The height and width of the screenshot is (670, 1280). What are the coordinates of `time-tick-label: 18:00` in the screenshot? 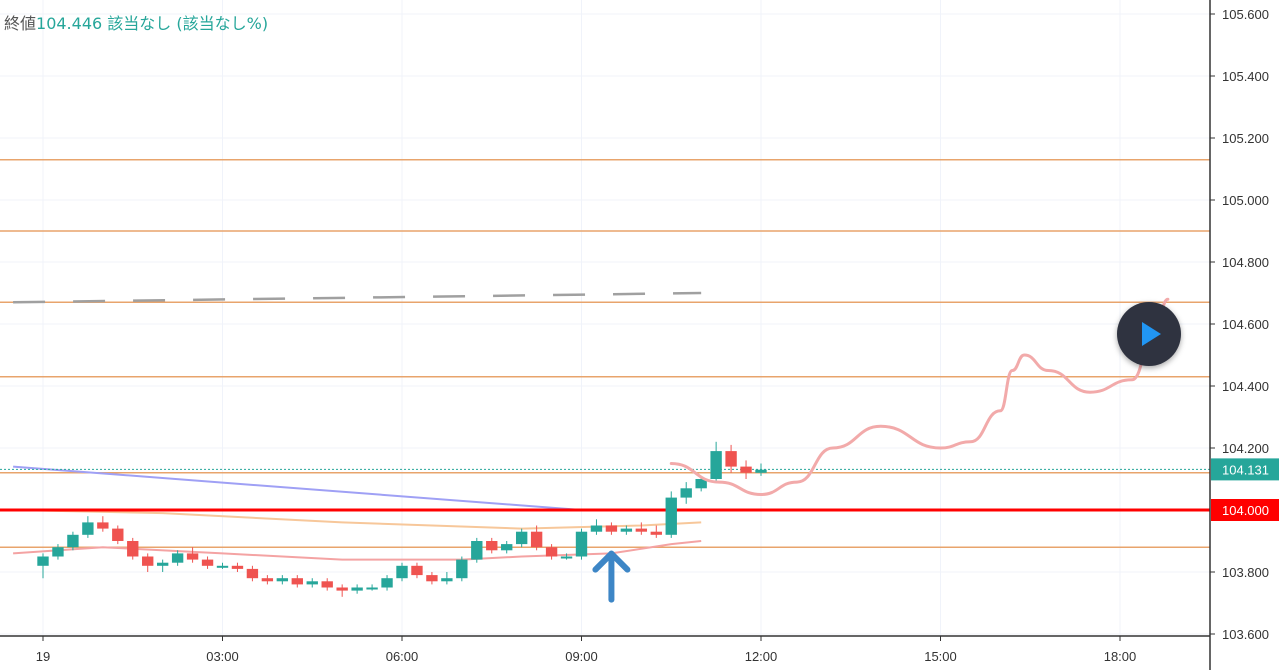 It's located at (1120, 656).